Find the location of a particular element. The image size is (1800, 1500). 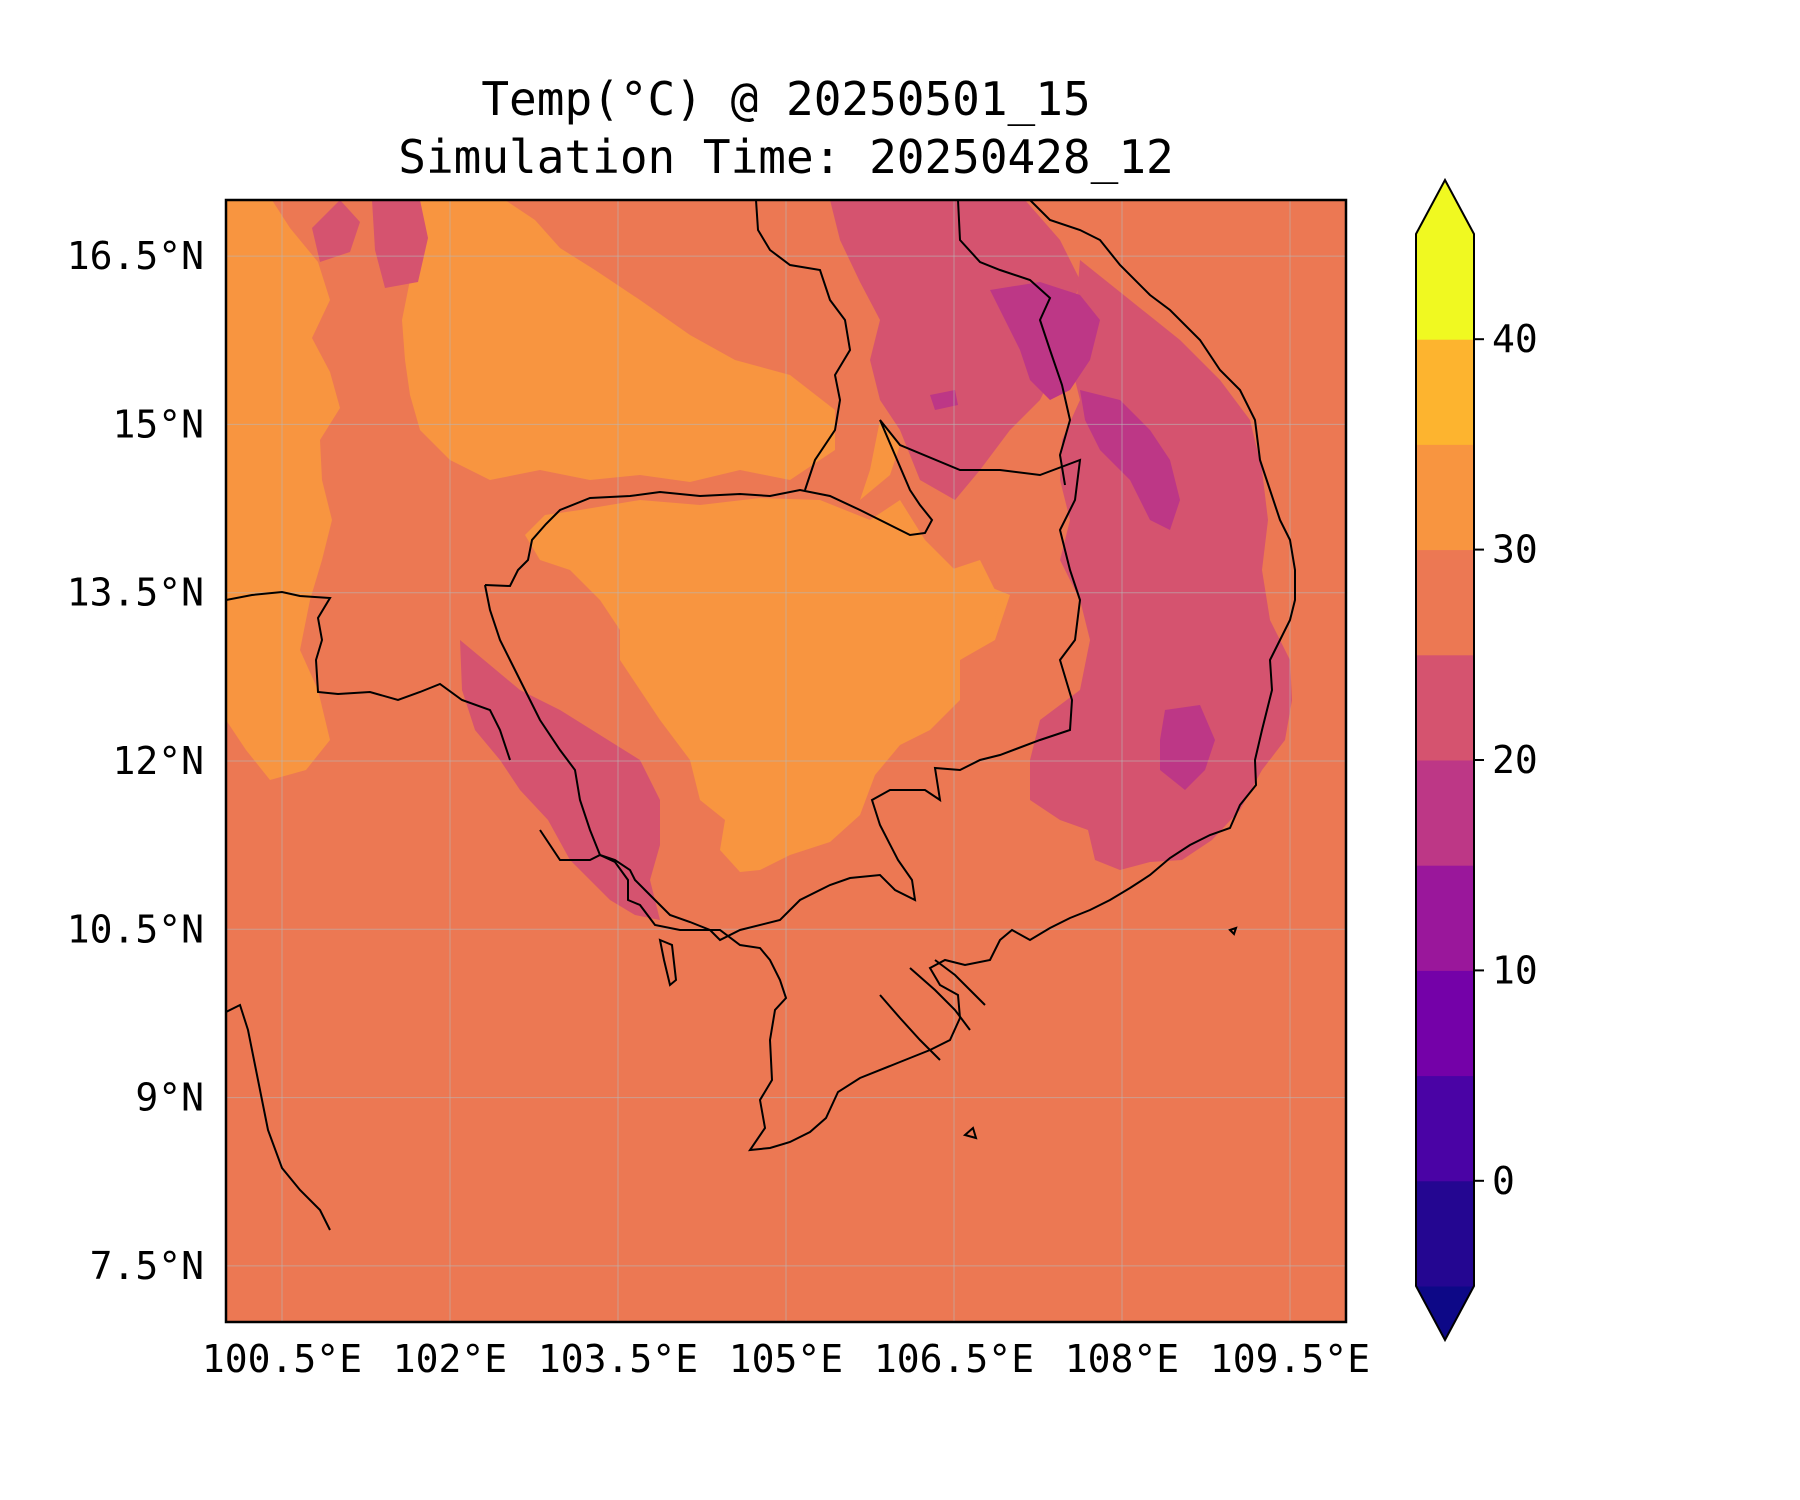

lon-tick-label: 106.5°E is located at coordinates (954, 1359).